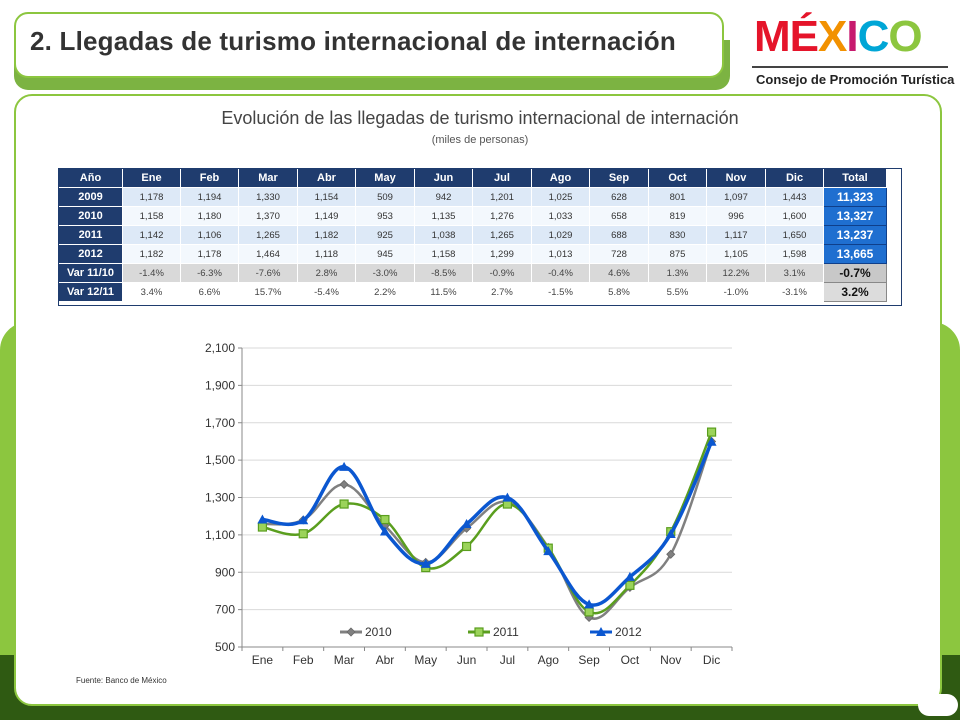 This screenshot has height=720, width=960. Describe the element at coordinates (905, 36) in the screenshot. I see `logo-letter: O` at that location.